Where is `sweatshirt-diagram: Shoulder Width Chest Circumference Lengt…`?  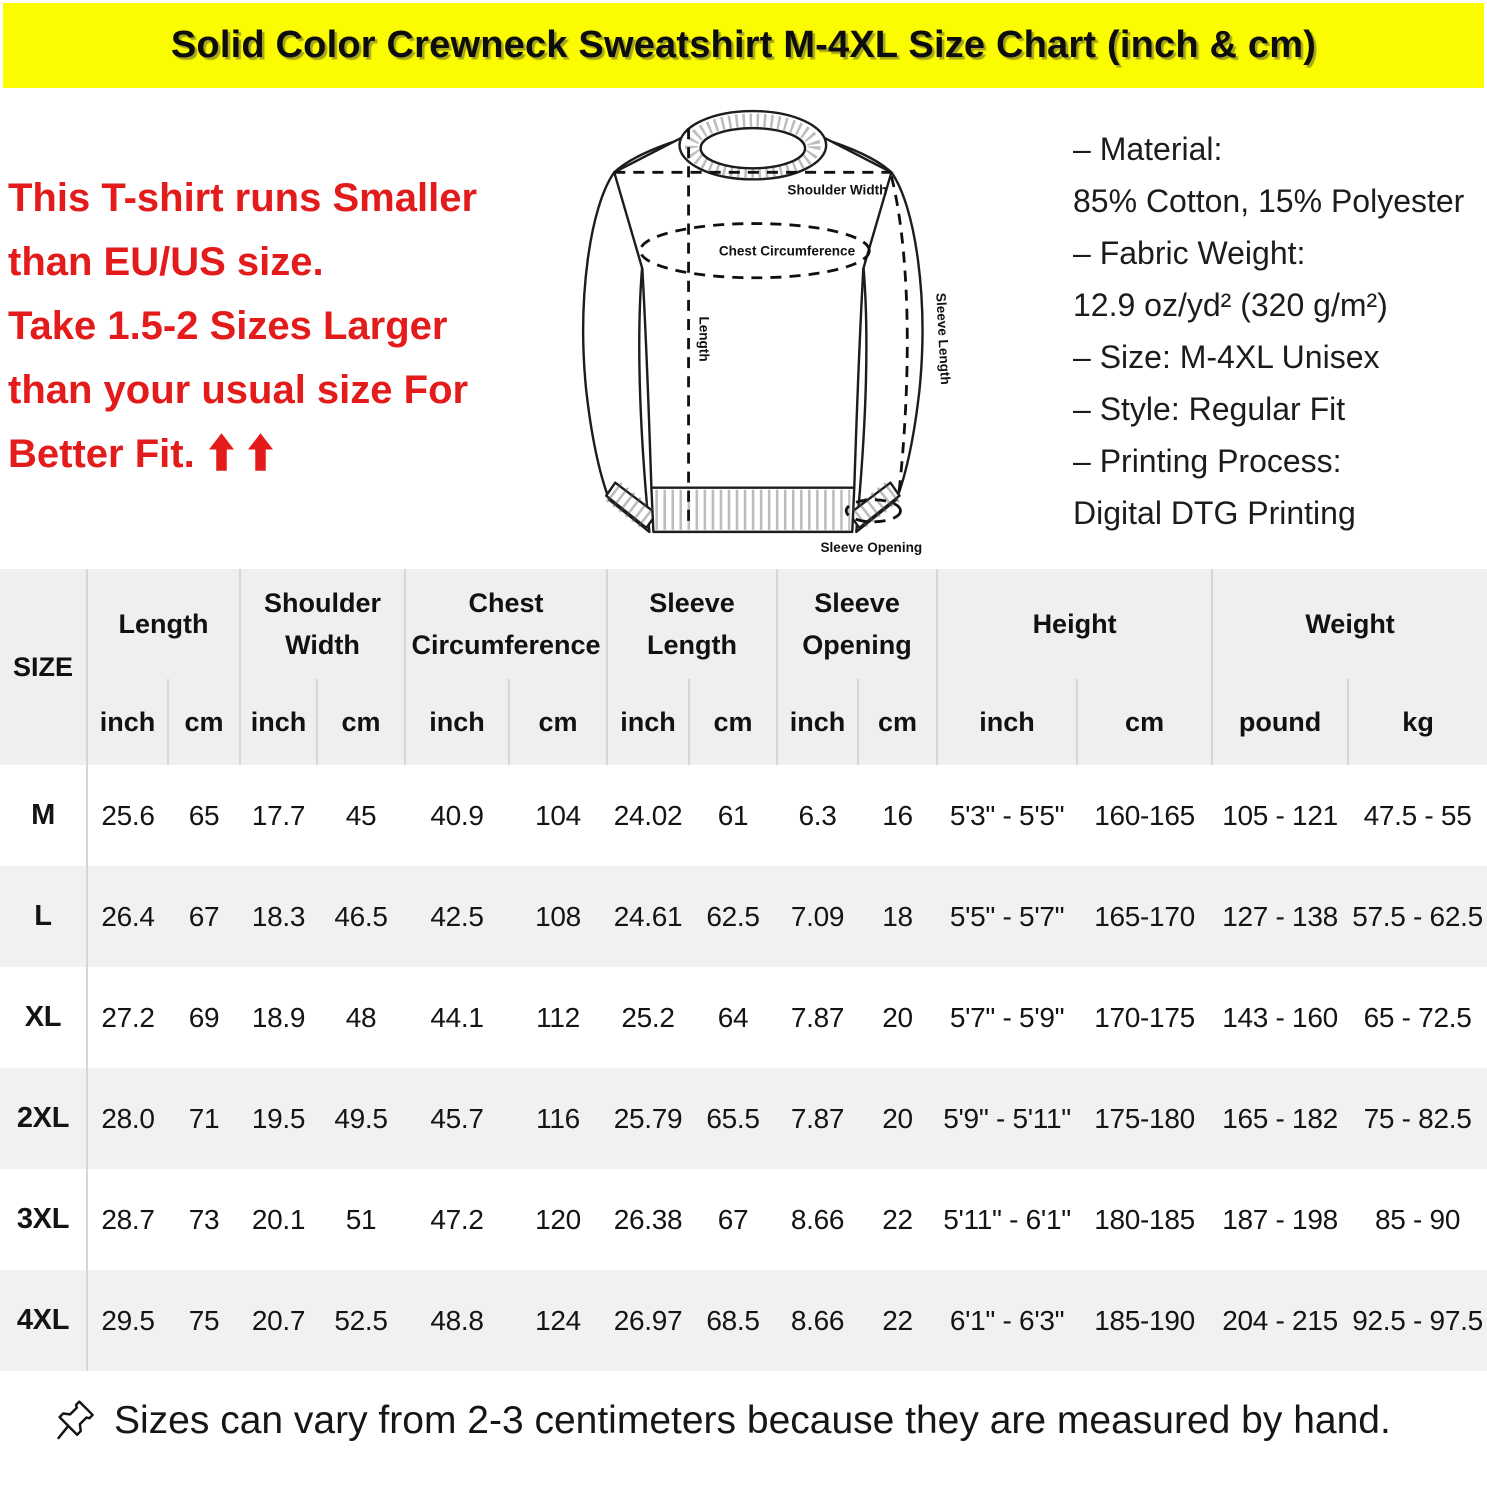
sweatshirt-diagram: Shoulder Width Chest Circumference Lengt… is located at coordinates (793, 329).